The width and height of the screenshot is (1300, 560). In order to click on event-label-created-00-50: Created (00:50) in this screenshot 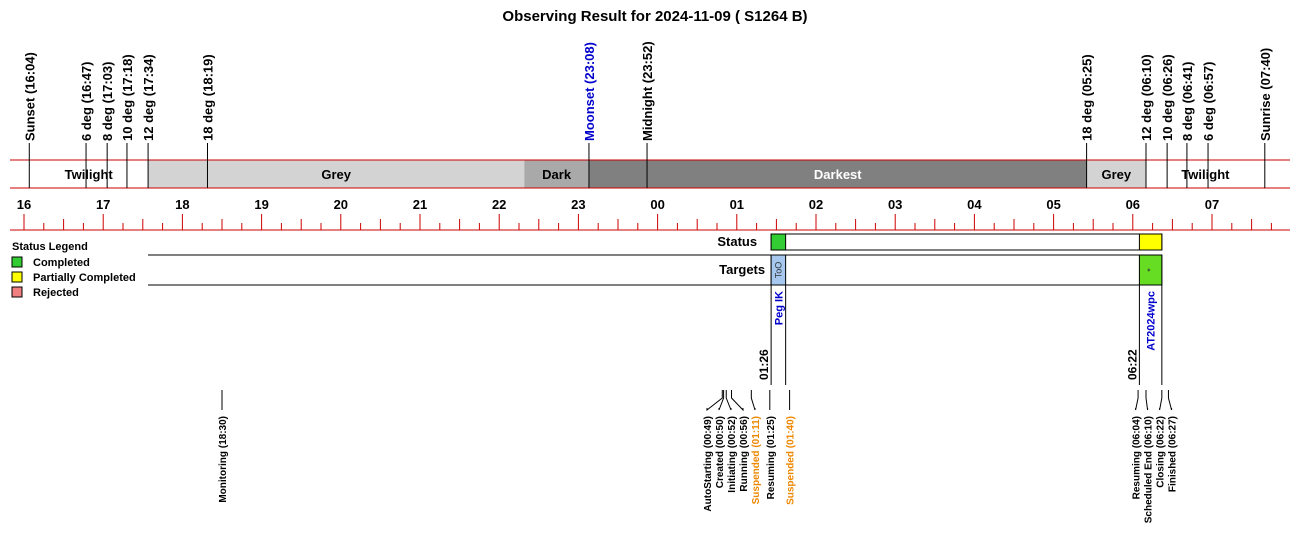, I will do `click(720, 452)`.